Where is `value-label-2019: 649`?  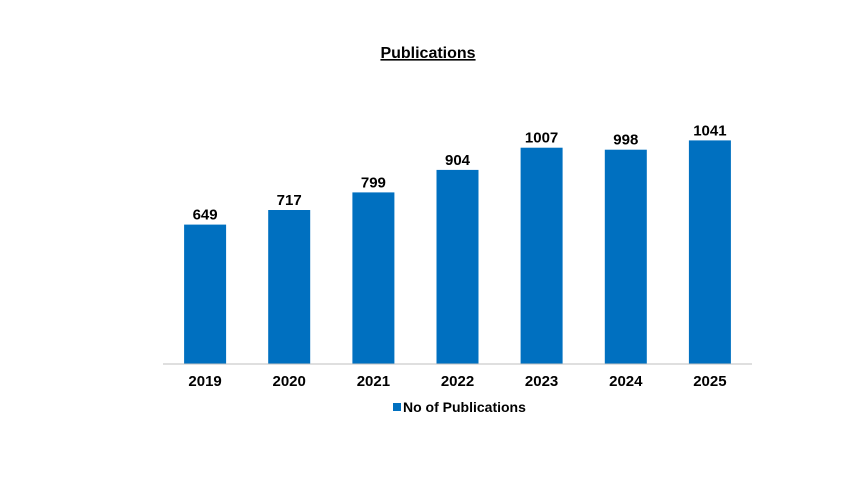
value-label-2019: 649 is located at coordinates (205, 215).